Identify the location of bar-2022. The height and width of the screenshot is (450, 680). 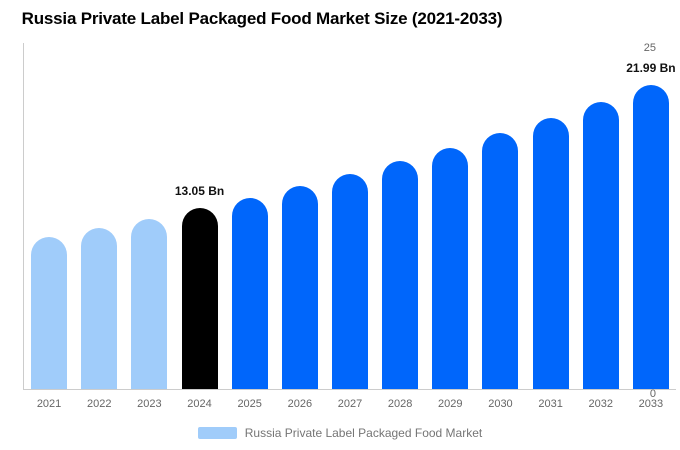
(99, 308).